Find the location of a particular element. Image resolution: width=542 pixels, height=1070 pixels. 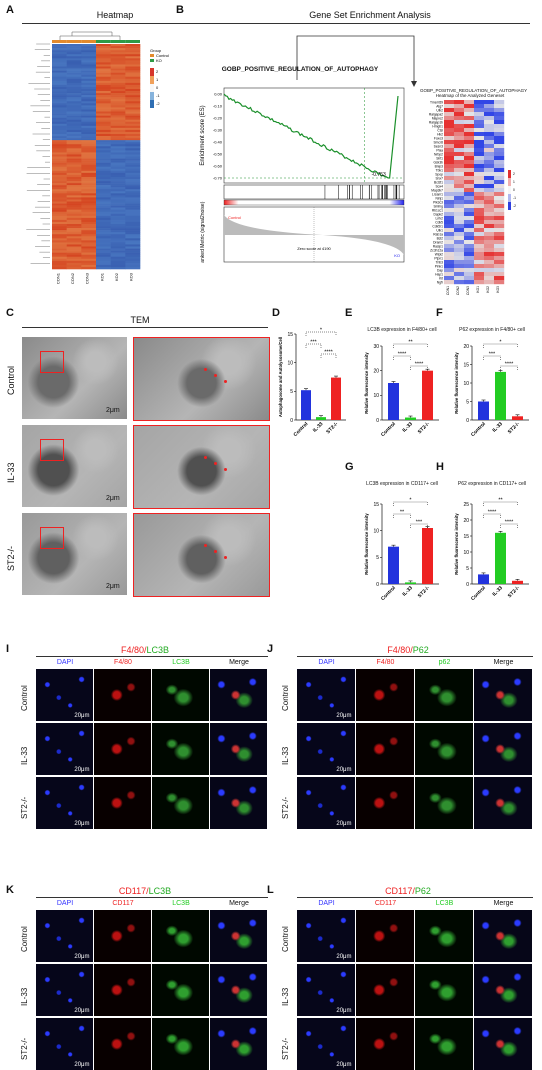

panel-label: L is located at coordinates (270, 890).